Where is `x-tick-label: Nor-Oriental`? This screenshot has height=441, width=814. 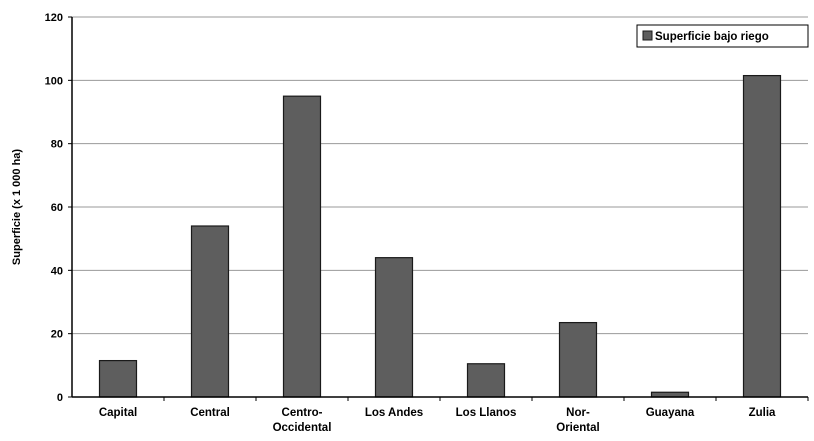
x-tick-label: Nor-Oriental is located at coordinates (577, 420).